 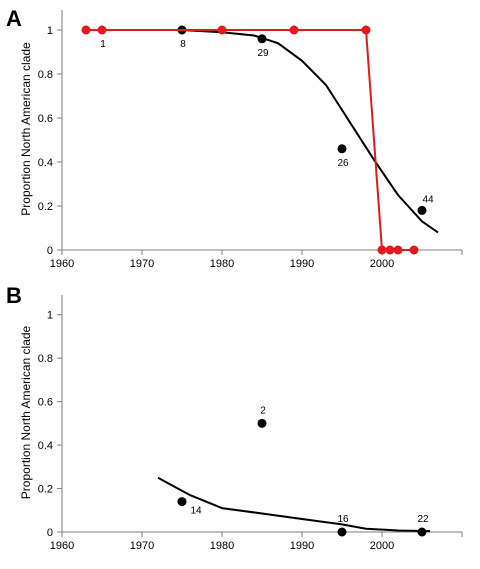 I want to click on panel-a-letter: A, so click(x=14, y=18).